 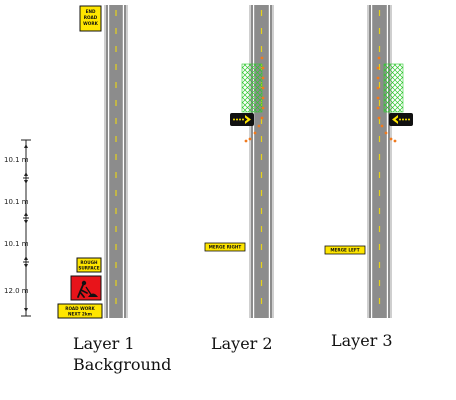 What do you see at coordinates (89, 262) in the screenshot?
I see `sign-rough-line-1: ROUGH` at bounding box center [89, 262].